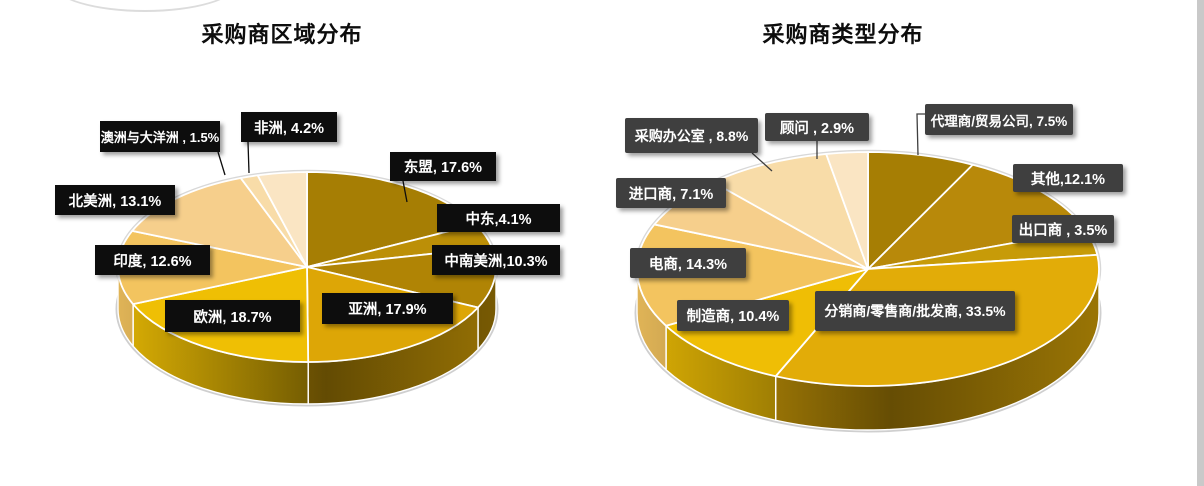 Image resolution: width=1204 pixels, height=486 pixels. Describe the element at coordinates (1068, 178) in the screenshot. I see `pie-label: 其他,12.1%` at that location.